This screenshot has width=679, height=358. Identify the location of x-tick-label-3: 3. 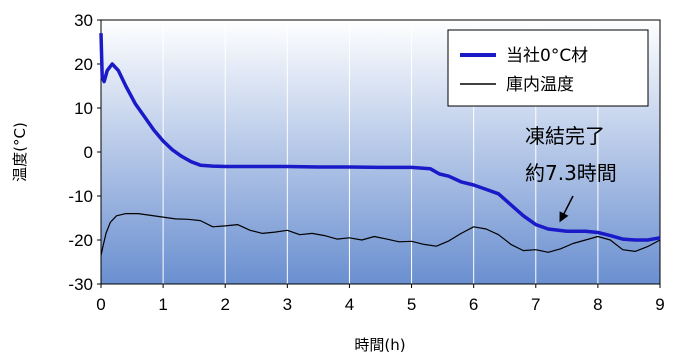
(287, 304).